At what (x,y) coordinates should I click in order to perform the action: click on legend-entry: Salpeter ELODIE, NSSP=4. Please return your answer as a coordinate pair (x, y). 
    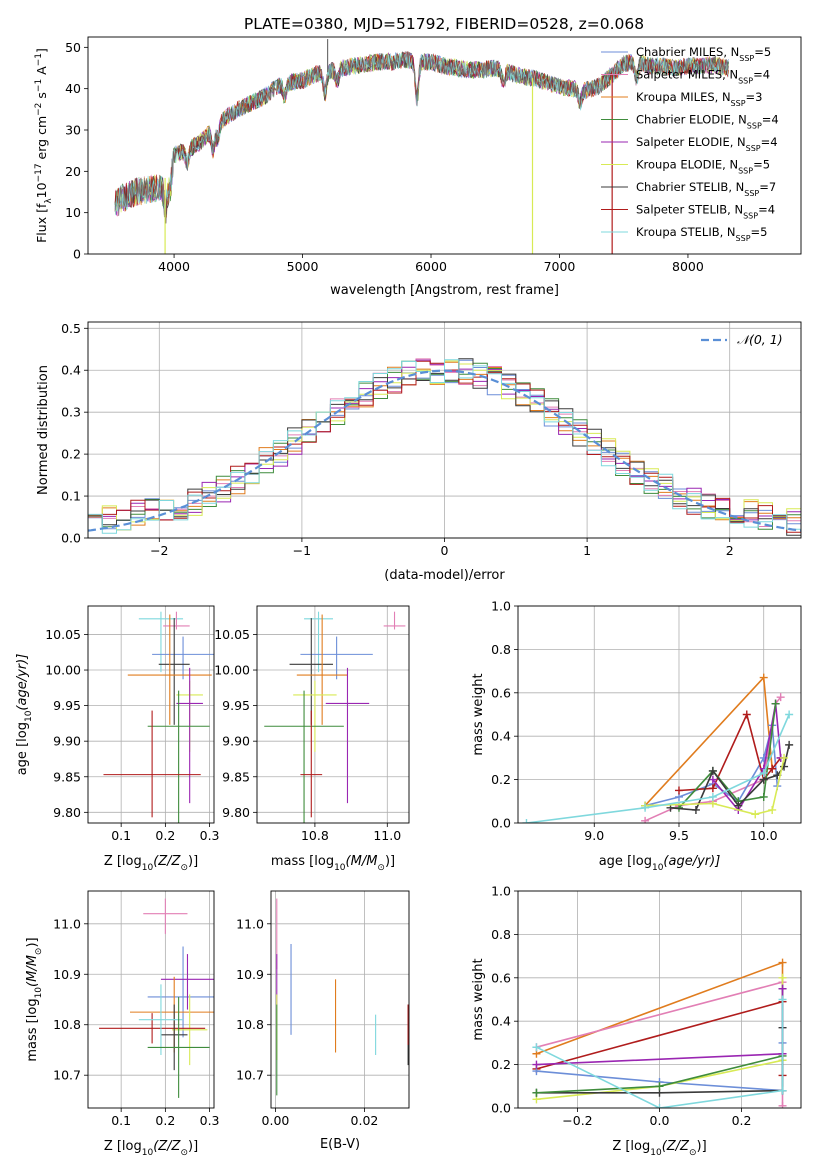
    Looking at the image, I should click on (689, 144).